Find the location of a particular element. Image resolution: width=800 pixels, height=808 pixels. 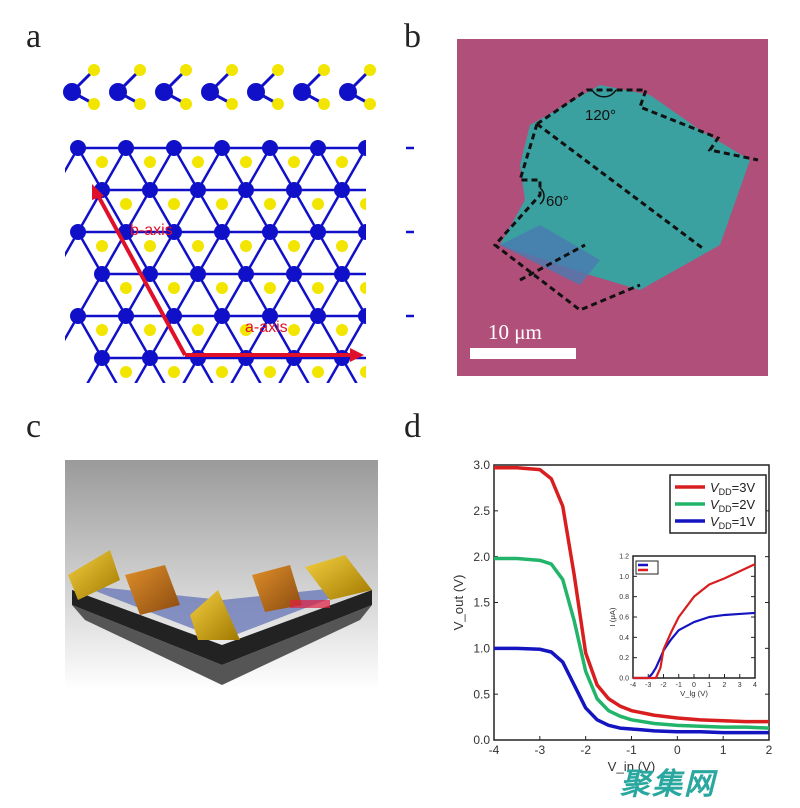

x-tick-label: -1 is located at coordinates (679, 685).